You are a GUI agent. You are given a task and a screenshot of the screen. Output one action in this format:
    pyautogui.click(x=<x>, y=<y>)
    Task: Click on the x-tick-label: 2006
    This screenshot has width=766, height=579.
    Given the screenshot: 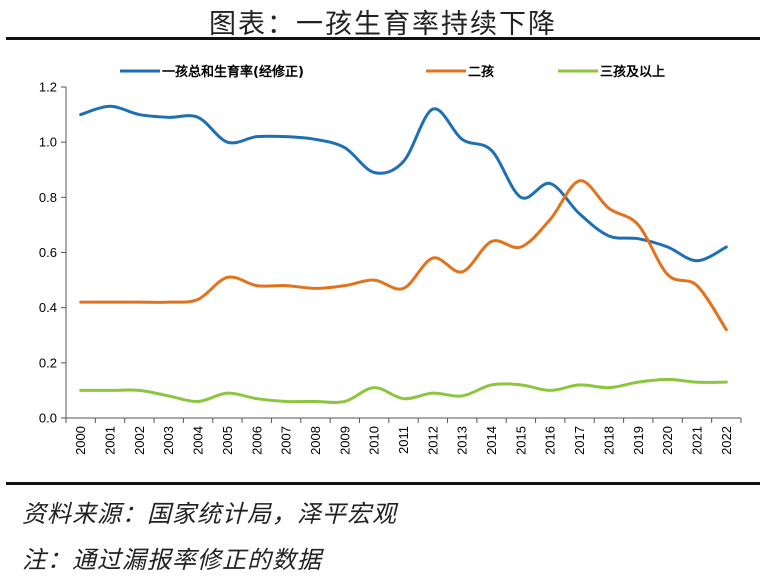 What is the action you would take?
    pyautogui.click(x=256, y=440)
    